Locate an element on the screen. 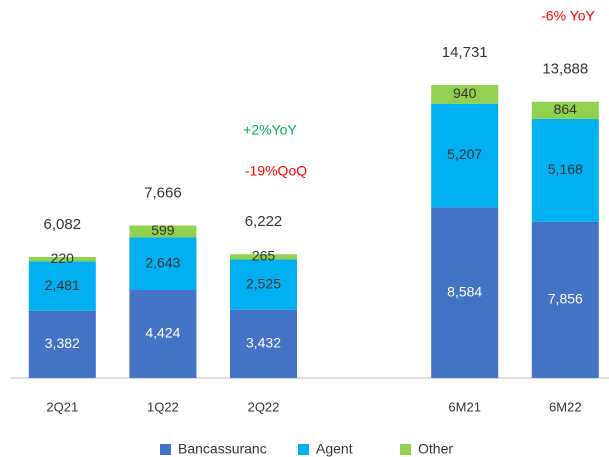  data-label: 7,856 is located at coordinates (565, 299).